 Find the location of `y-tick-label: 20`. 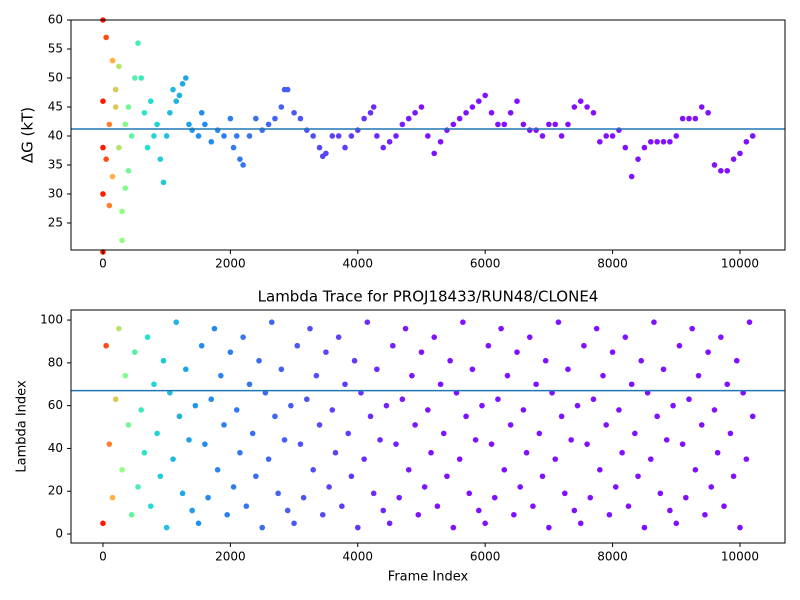

y-tick-label: 20 is located at coordinates (55, 491).